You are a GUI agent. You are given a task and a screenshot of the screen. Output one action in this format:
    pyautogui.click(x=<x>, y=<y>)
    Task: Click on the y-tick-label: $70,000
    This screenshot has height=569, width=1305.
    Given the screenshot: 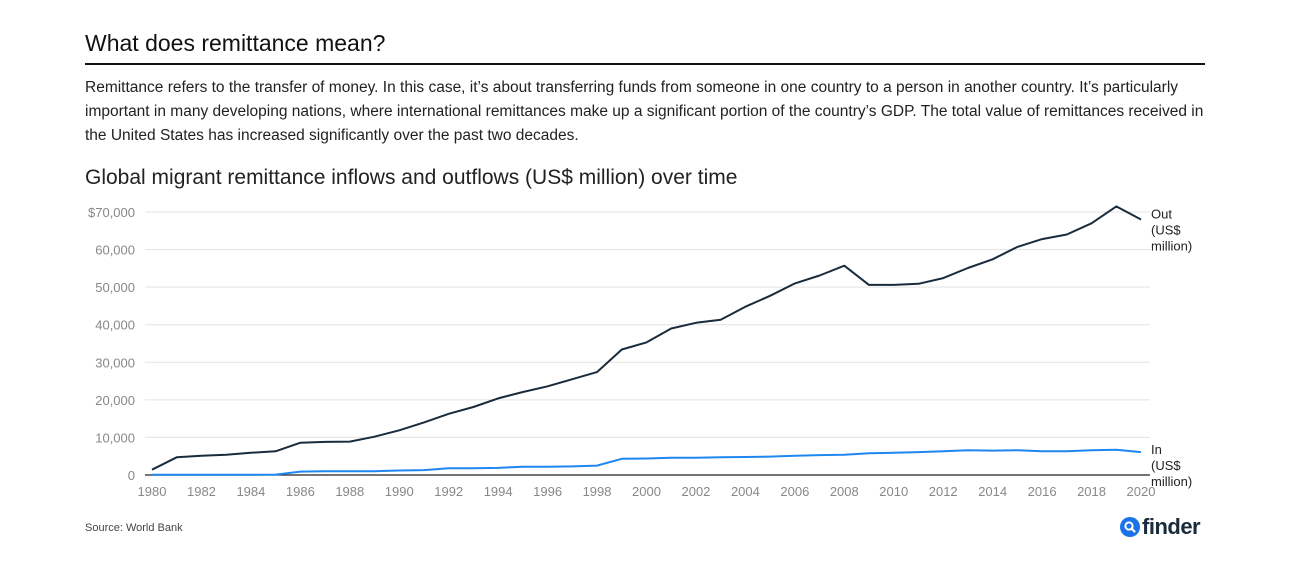 What is the action you would take?
    pyautogui.click(x=111, y=212)
    